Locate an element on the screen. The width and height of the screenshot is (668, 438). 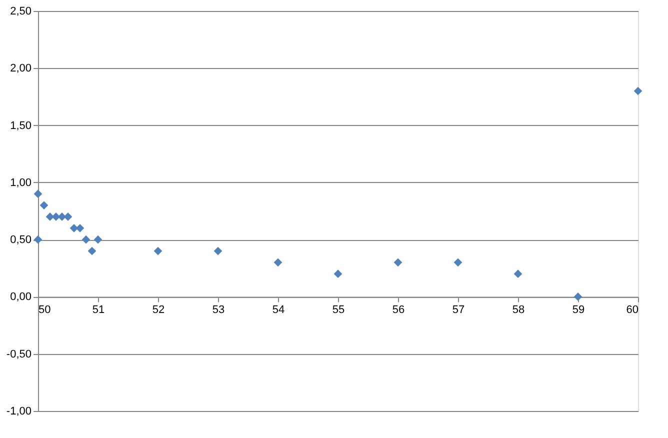
x-tick-label: 54 is located at coordinates (278, 310).